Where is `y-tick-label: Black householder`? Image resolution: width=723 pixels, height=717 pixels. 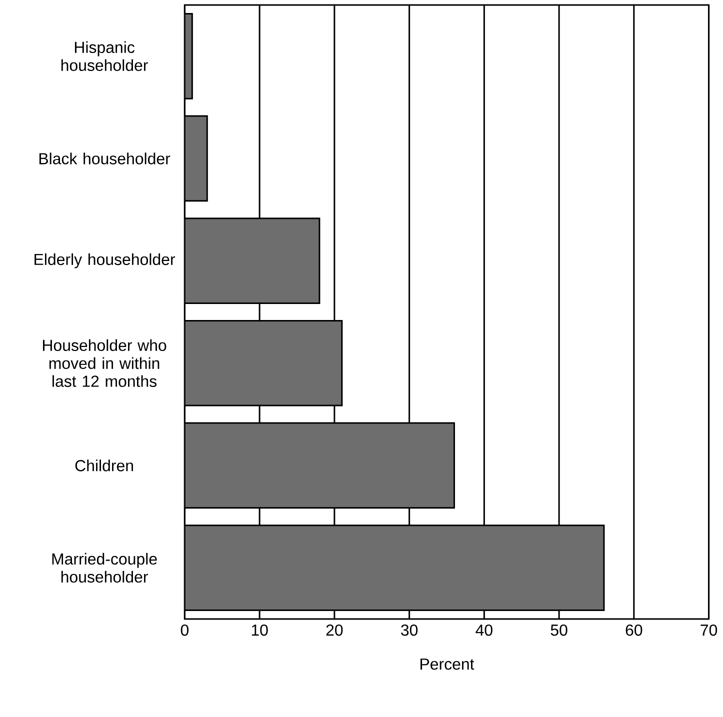 y-tick-label: Black householder is located at coordinates (104, 158).